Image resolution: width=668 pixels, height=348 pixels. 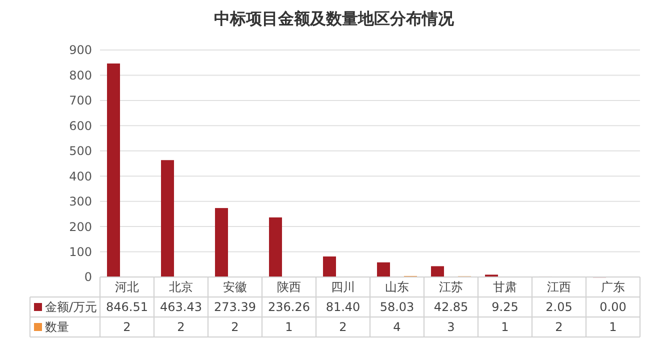 What do you see at coordinates (397, 327) in the screenshot?
I see `data-label: 4` at bounding box center [397, 327].